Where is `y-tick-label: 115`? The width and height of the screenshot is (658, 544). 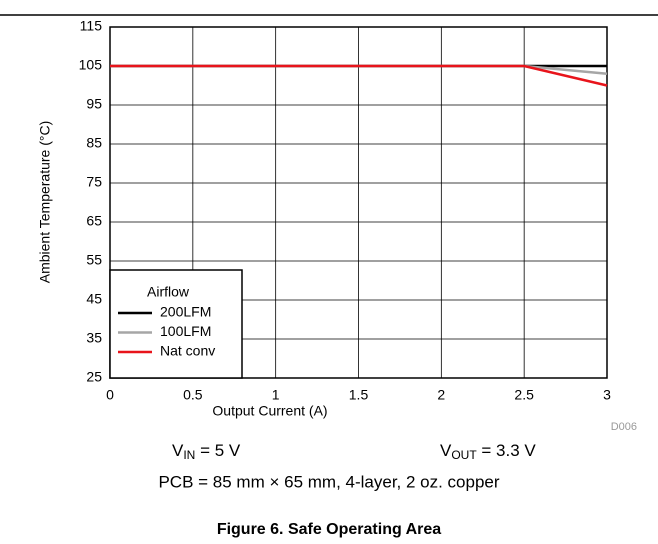 y-tick-label: 115 is located at coordinates (91, 26).